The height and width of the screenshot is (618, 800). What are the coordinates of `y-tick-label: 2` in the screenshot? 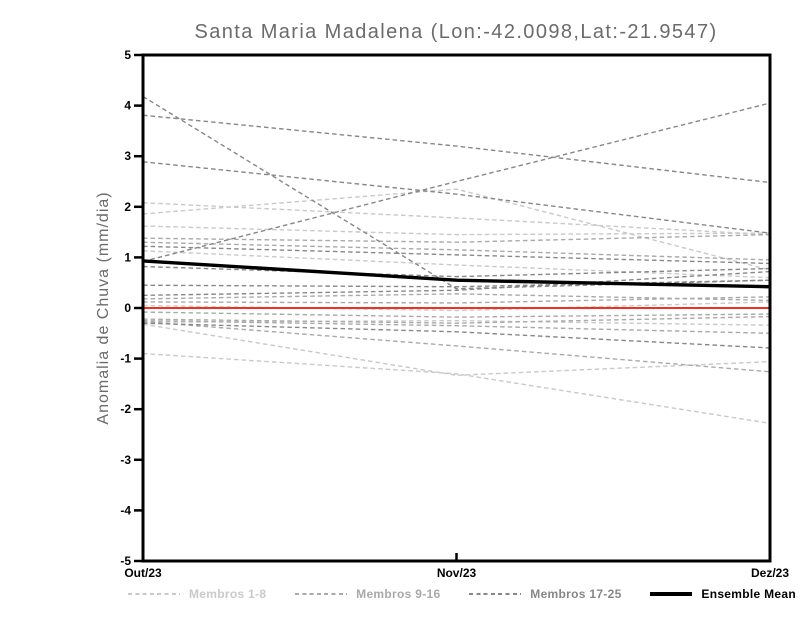 It's located at (127, 207).